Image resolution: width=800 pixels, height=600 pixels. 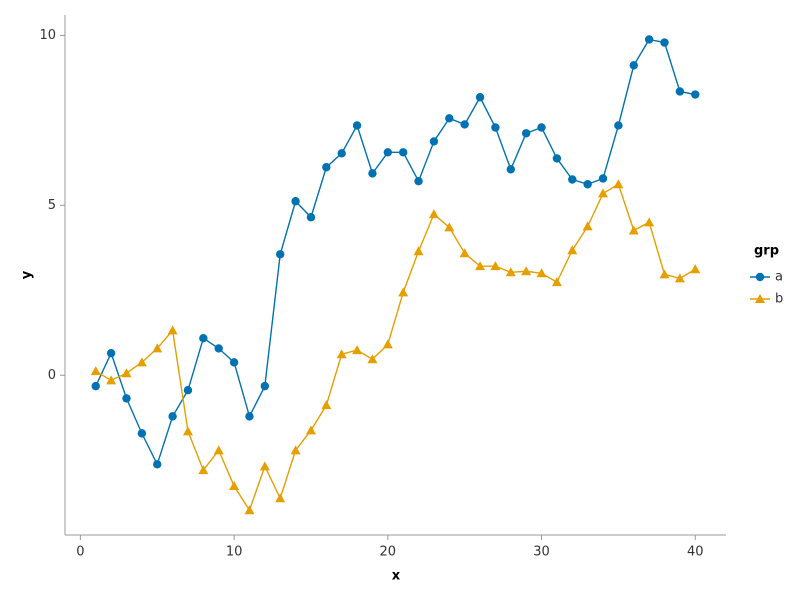 What do you see at coordinates (52, 205) in the screenshot?
I see `y-tick-label: 5` at bounding box center [52, 205].